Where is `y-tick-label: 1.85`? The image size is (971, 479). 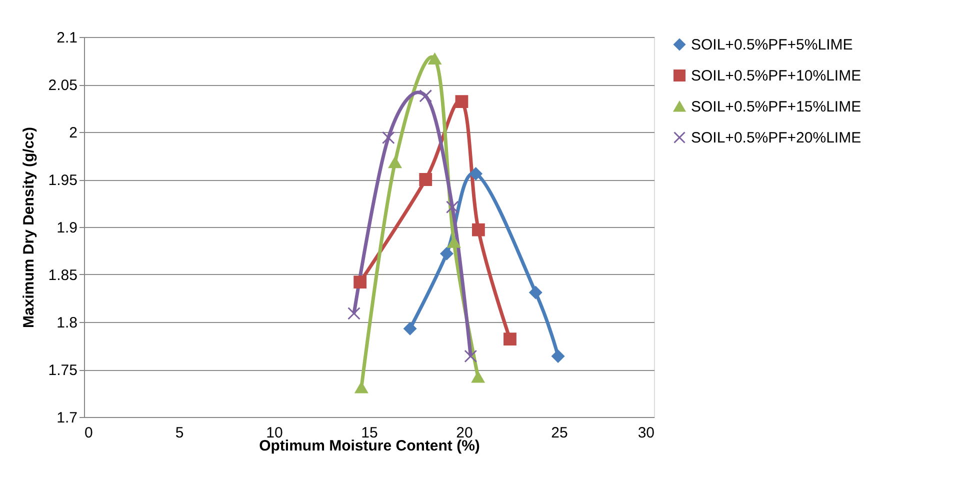 y-tick-label: 1.85 is located at coordinates (63, 275).